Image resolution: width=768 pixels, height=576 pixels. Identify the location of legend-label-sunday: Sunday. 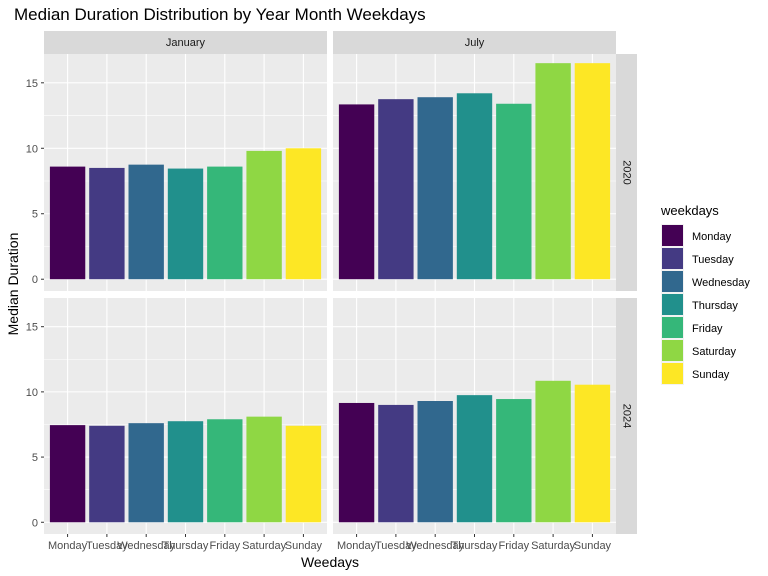
(711, 375).